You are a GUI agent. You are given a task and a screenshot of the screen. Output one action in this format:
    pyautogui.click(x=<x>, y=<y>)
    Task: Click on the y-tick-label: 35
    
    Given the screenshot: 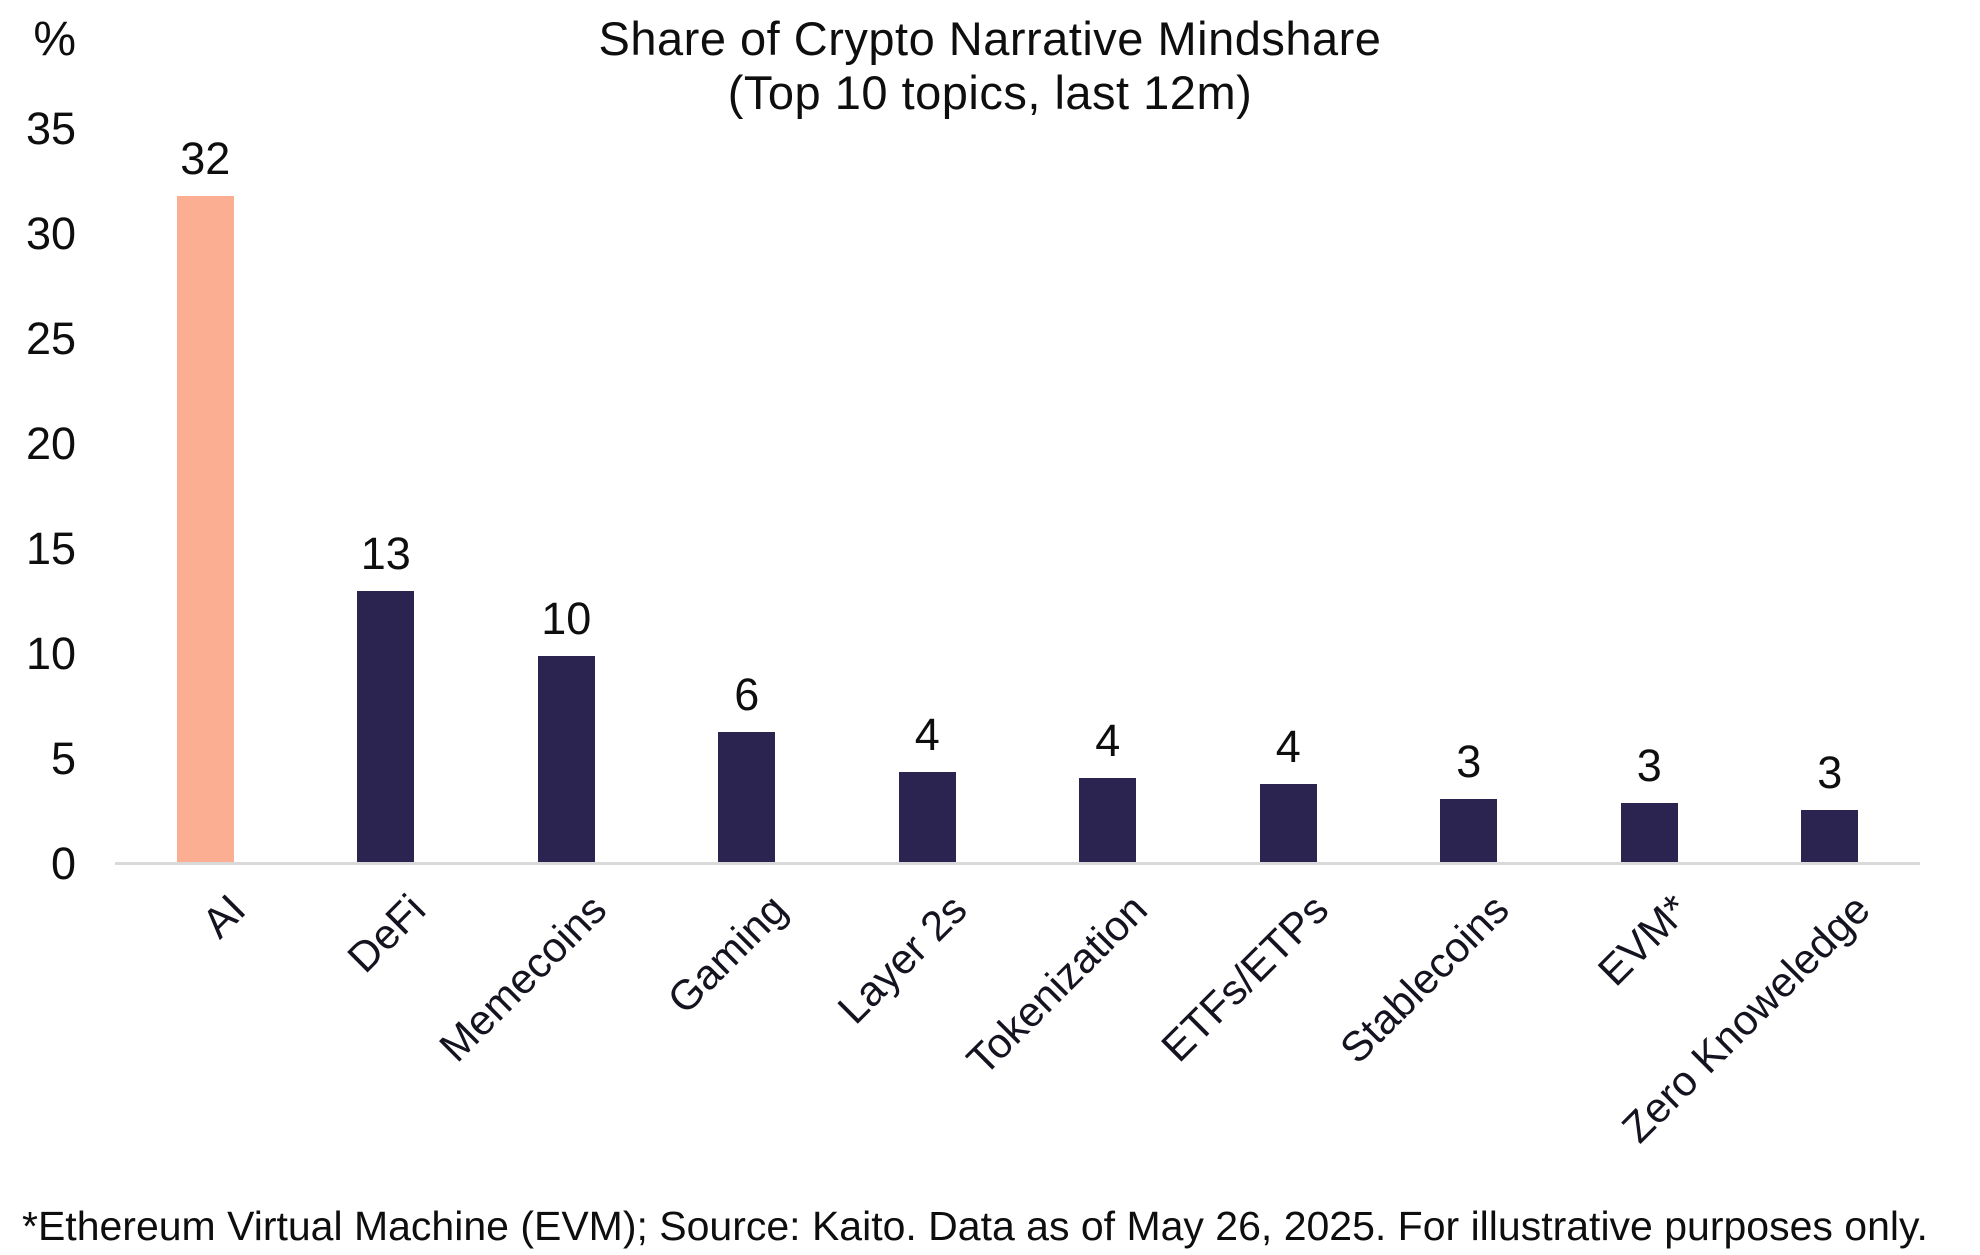 What is the action you would take?
    pyautogui.click(x=50, y=128)
    